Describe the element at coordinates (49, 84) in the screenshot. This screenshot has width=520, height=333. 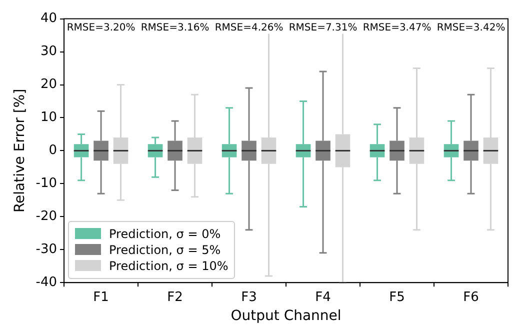
I see `y-tick-label: 20` at that location.